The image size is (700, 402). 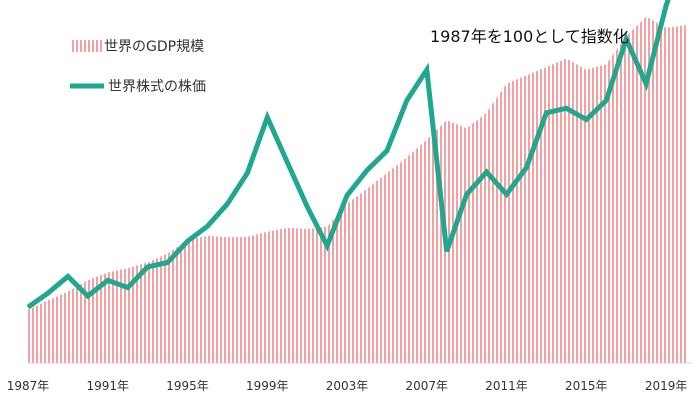 I want to click on legend-gdp-swatch, so click(x=87, y=46).